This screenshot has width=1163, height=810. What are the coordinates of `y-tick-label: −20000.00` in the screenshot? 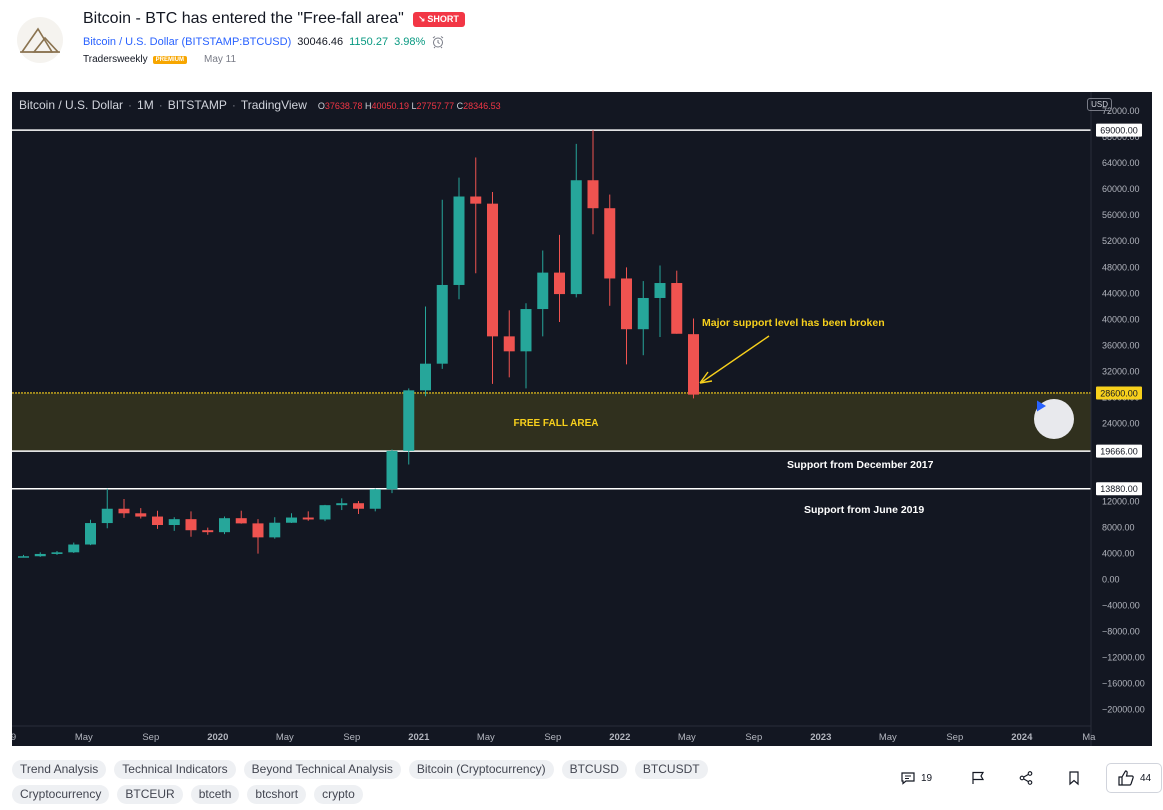 It's located at (1123, 710).